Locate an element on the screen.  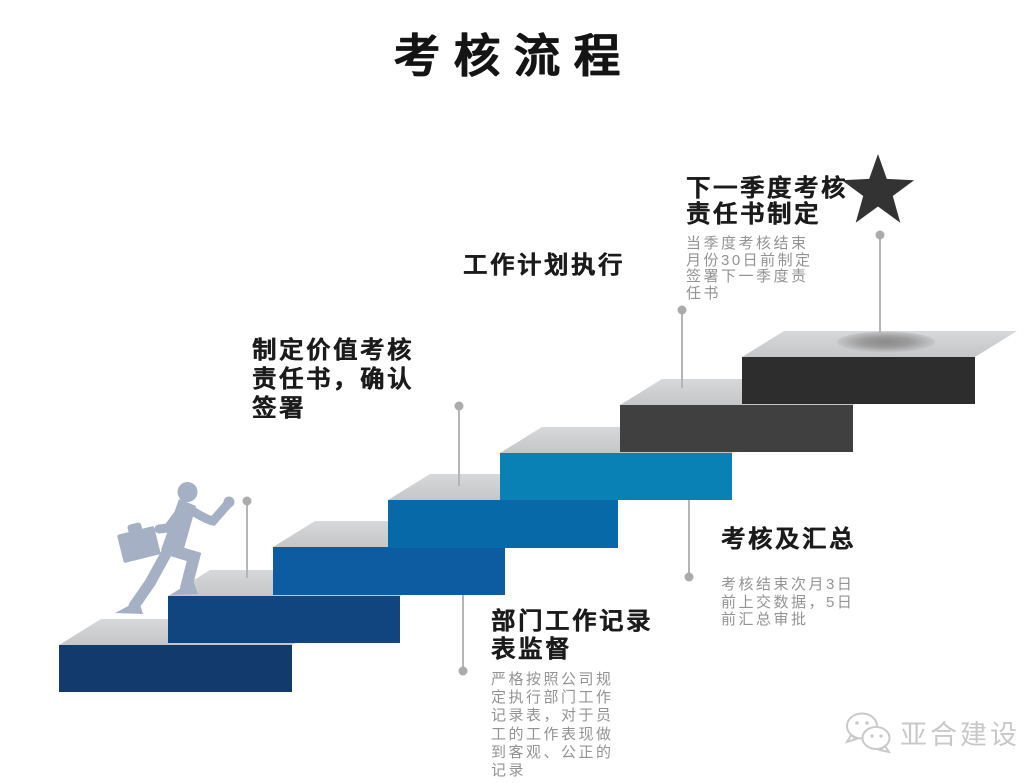
stage-sign-responsibility: 制定价值考核 责任书，确认 签署 is located at coordinates (344, 379).